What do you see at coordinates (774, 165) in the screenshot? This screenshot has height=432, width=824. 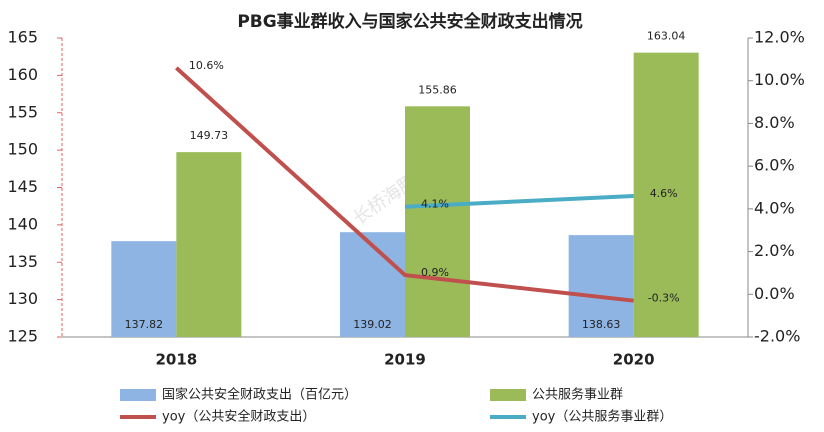 I see `y2-tick-label: 6.0%` at bounding box center [774, 165].